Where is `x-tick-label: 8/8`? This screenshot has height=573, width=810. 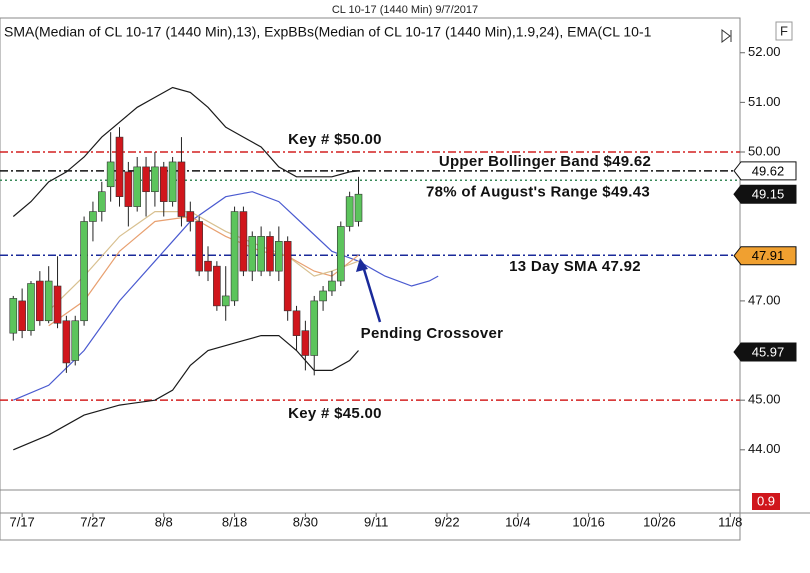
x-tick-label: 8/8 is located at coordinates (164, 521).